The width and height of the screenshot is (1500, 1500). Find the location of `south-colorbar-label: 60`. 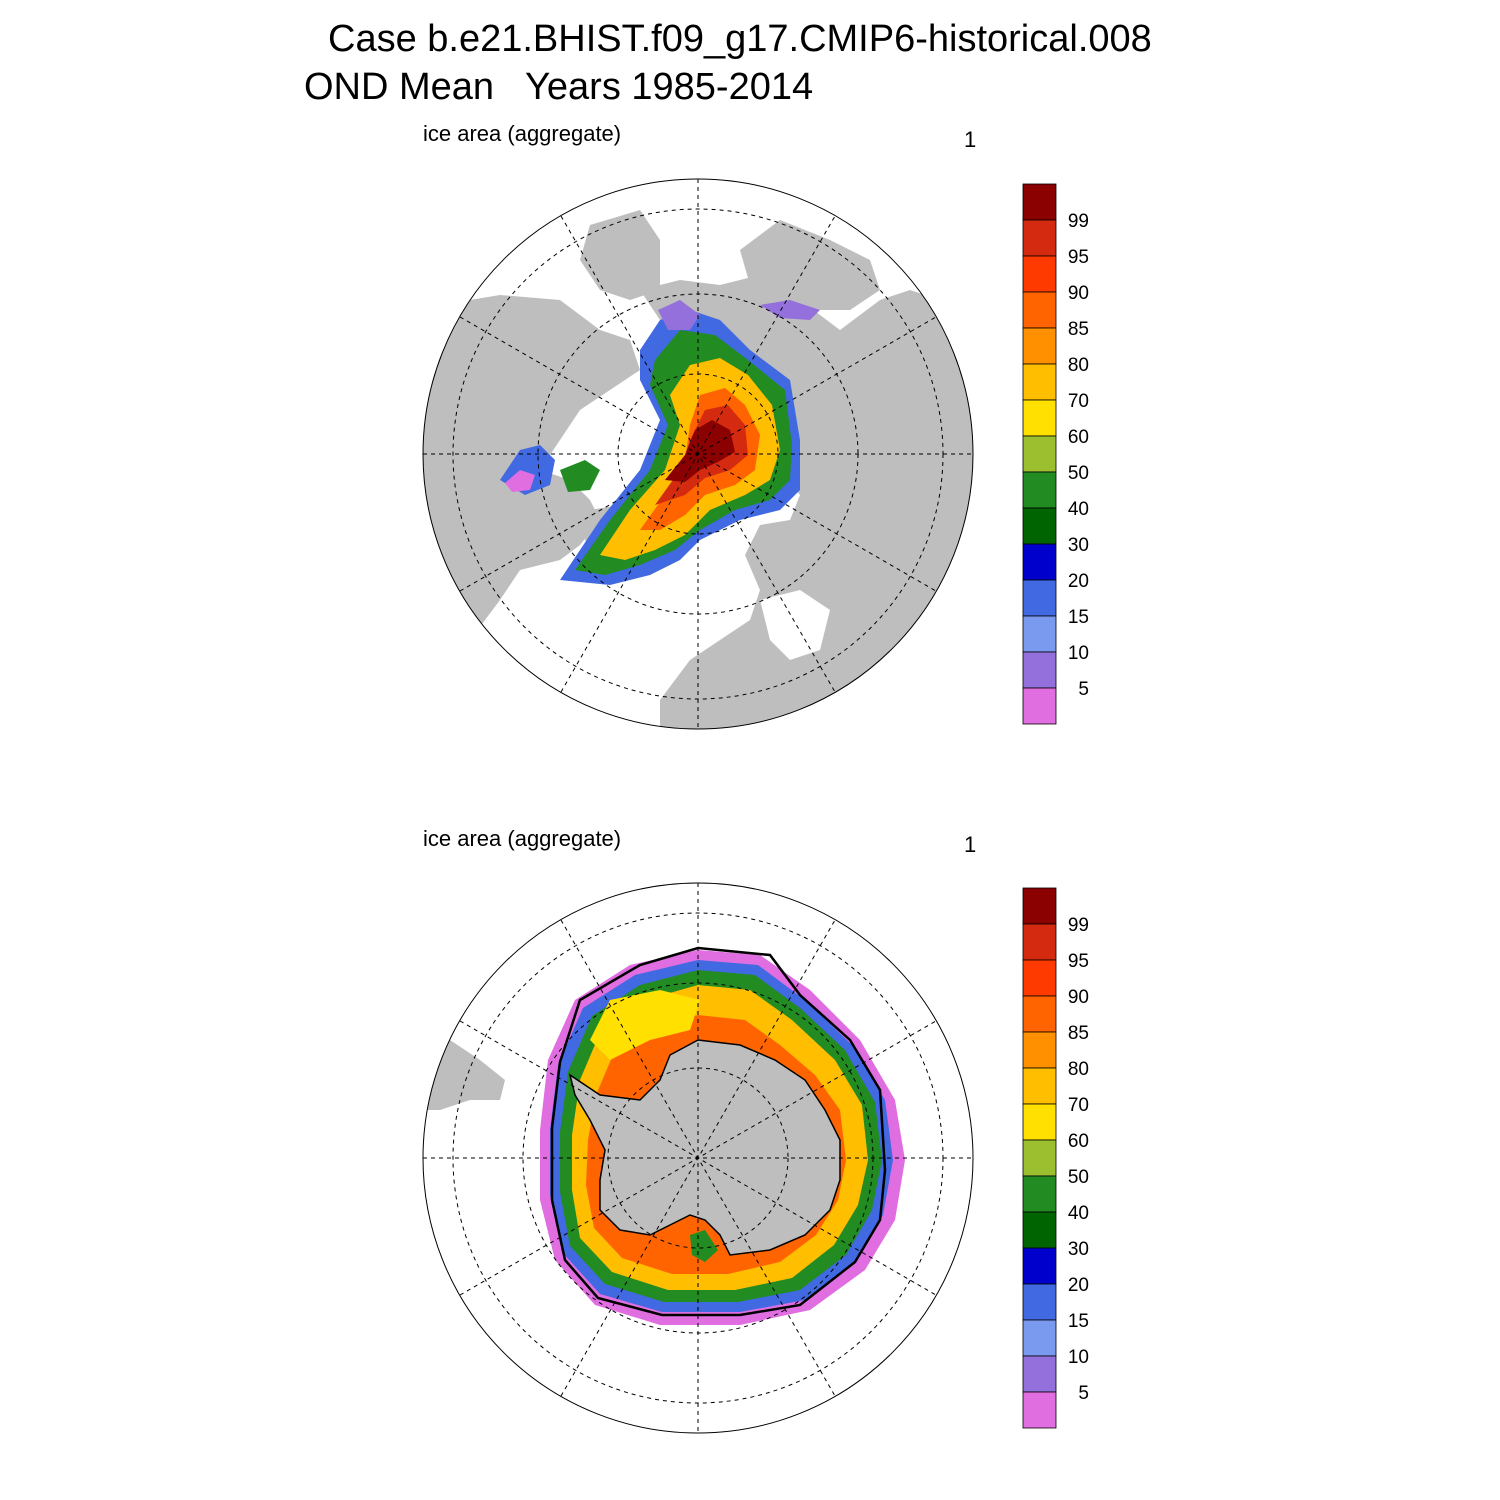

south-colorbar-label: 60 is located at coordinates (1078, 1141).